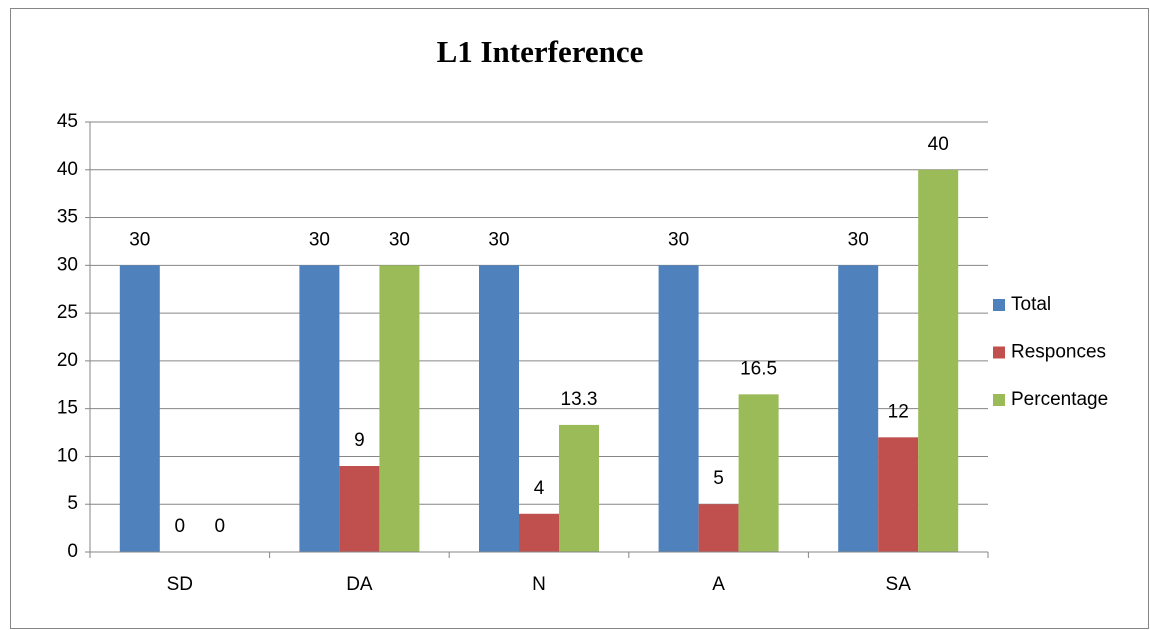  Describe the element at coordinates (359, 440) in the screenshot. I see `data-label: 9` at that location.